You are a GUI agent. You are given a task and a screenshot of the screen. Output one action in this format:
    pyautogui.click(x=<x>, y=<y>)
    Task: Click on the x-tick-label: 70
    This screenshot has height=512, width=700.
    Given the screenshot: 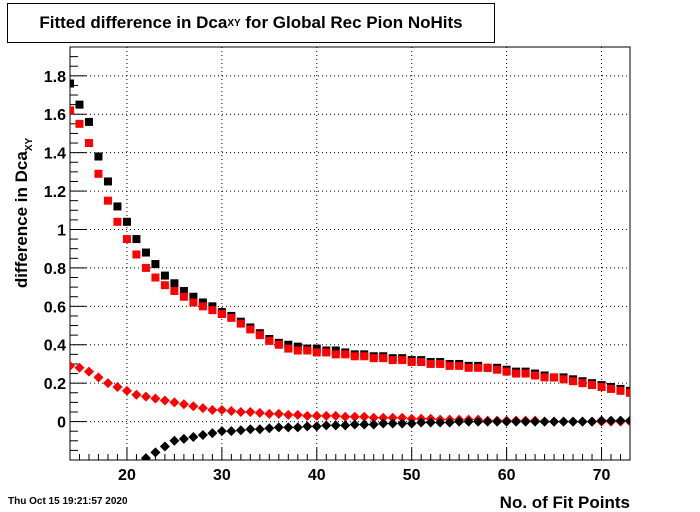 What is the action you would take?
    pyautogui.click(x=602, y=475)
    